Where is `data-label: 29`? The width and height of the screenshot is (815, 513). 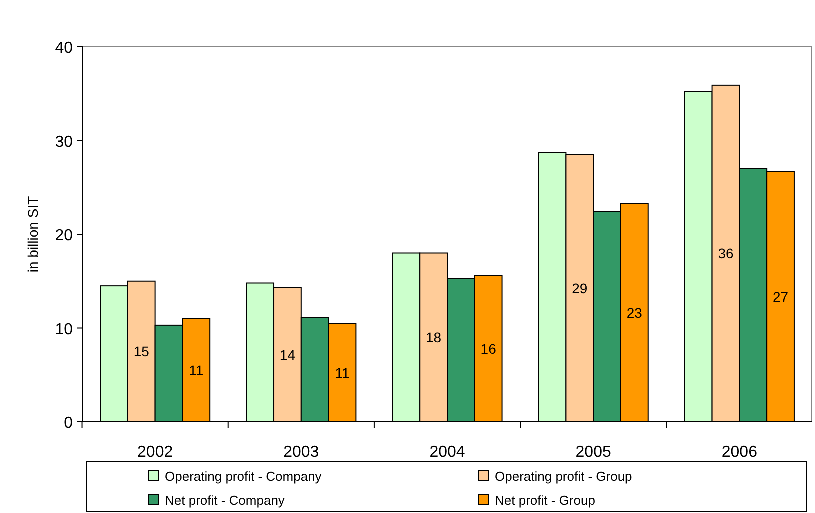 data-label: 29 is located at coordinates (580, 288).